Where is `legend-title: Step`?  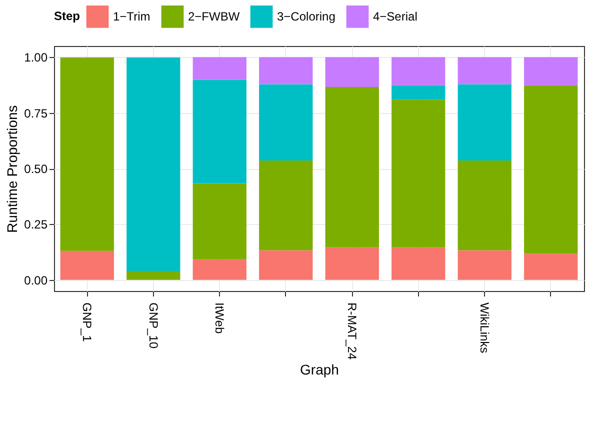 legend-title: Step is located at coordinates (67, 16).